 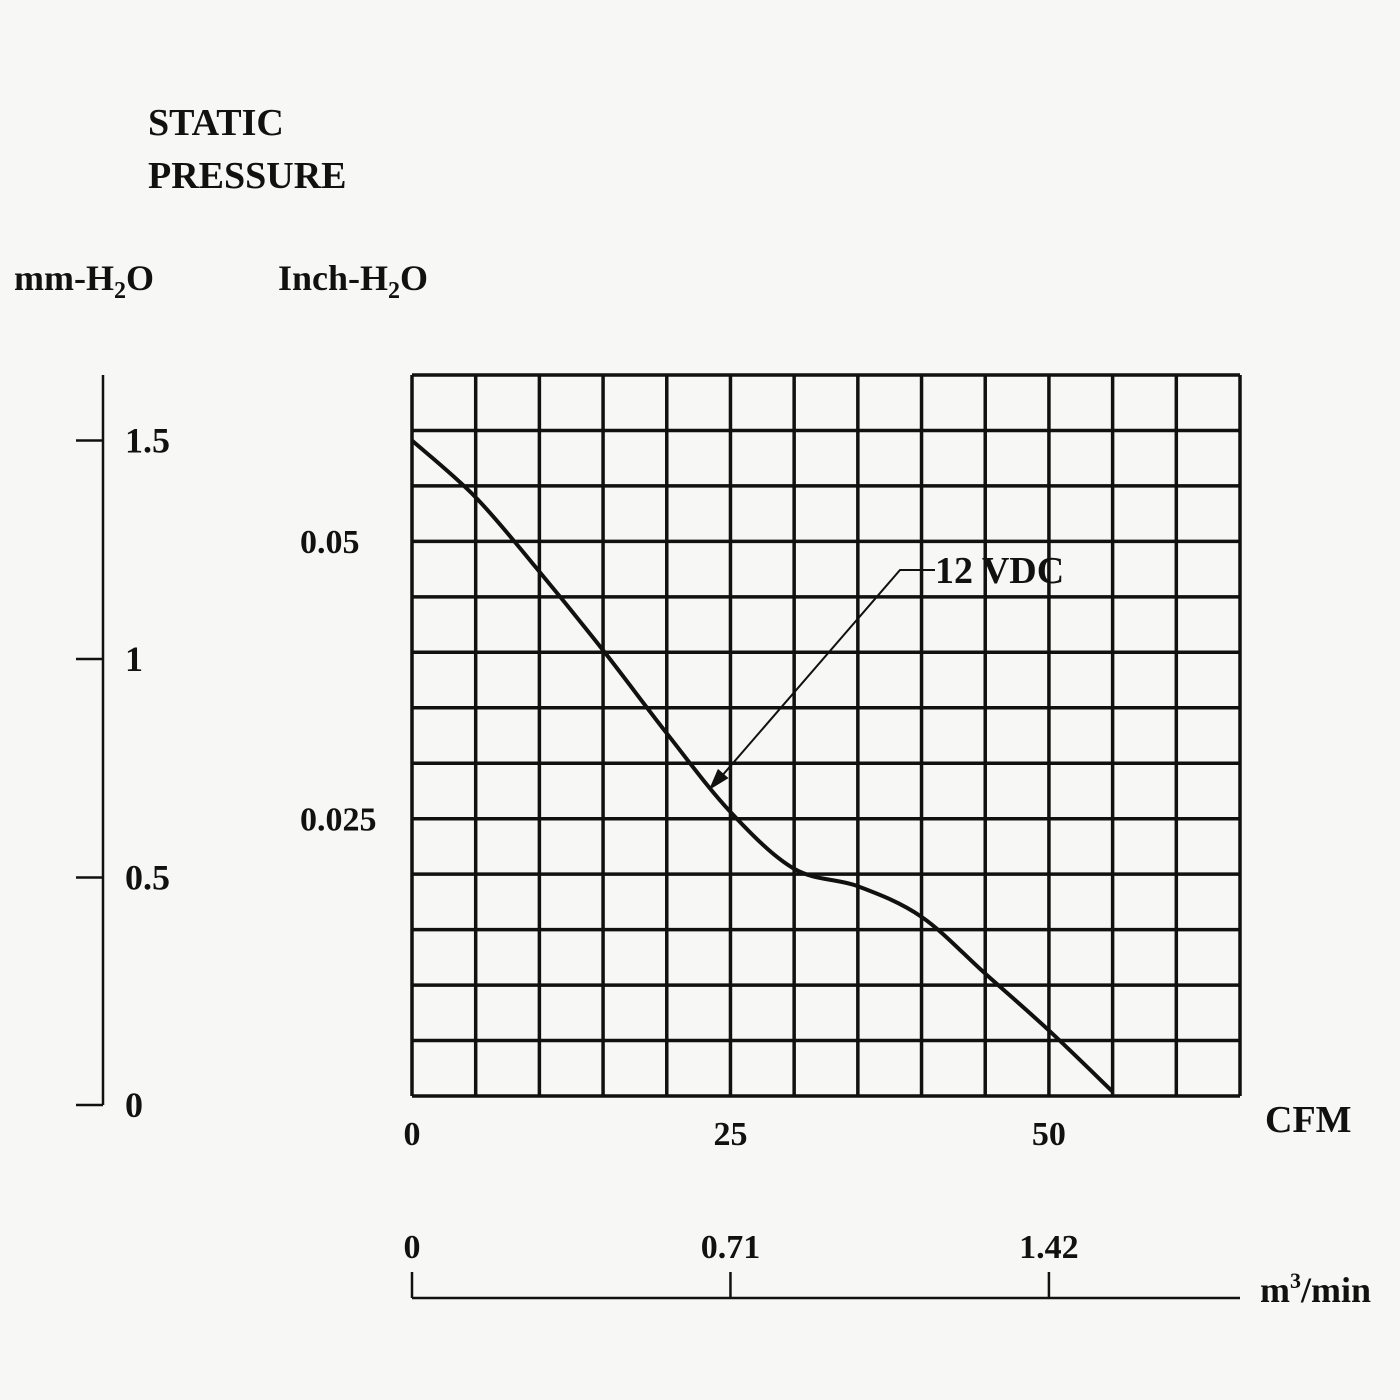 What do you see at coordinates (330, 542) in the screenshot?
I see `inch-axis-tick-label: 0.05` at bounding box center [330, 542].